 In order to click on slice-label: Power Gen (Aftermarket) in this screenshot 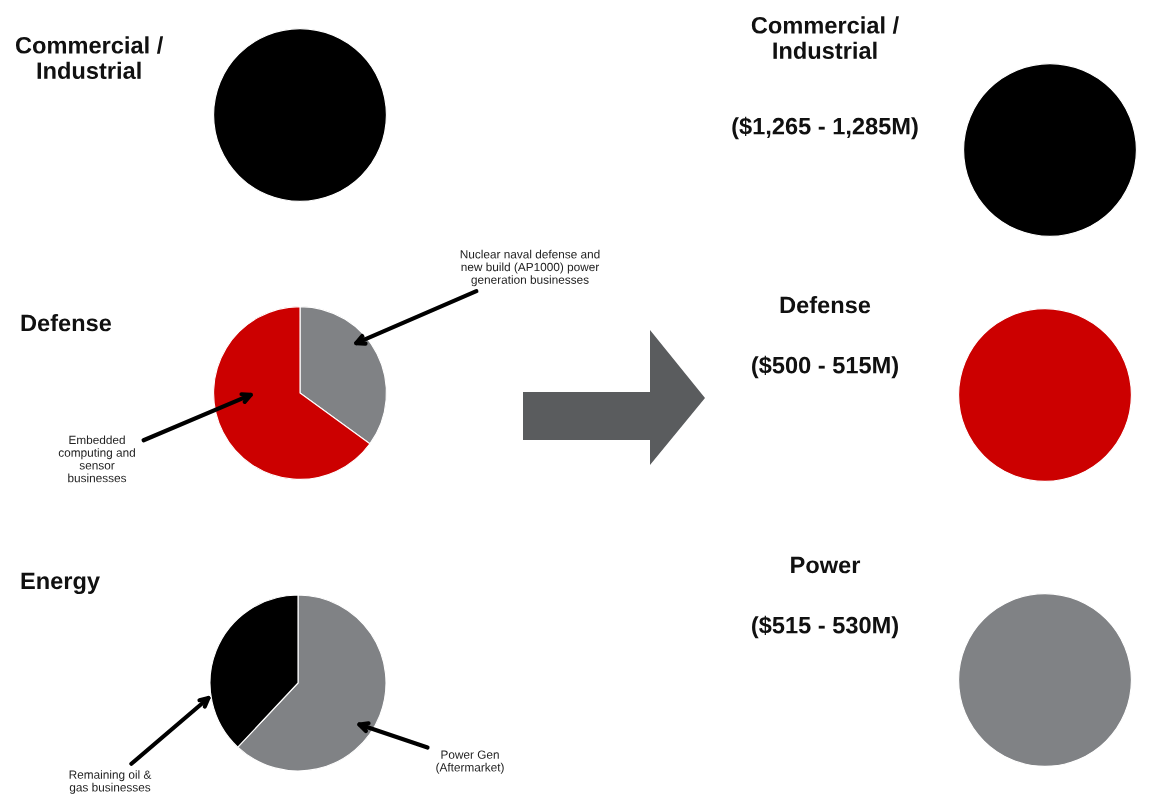, I will do `click(470, 762)`.